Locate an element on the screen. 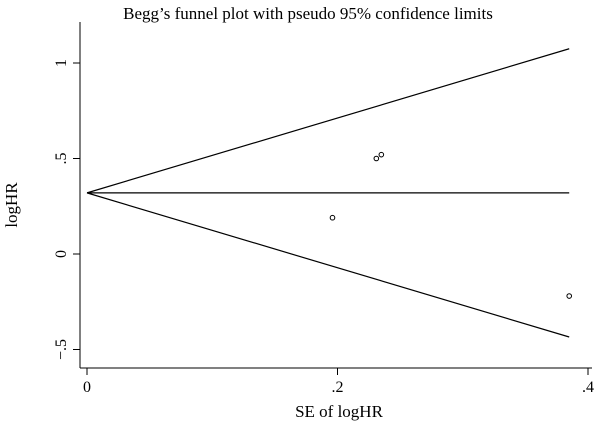 The width and height of the screenshot is (600, 430). y-tick-label: 1 is located at coordinates (61, 63).